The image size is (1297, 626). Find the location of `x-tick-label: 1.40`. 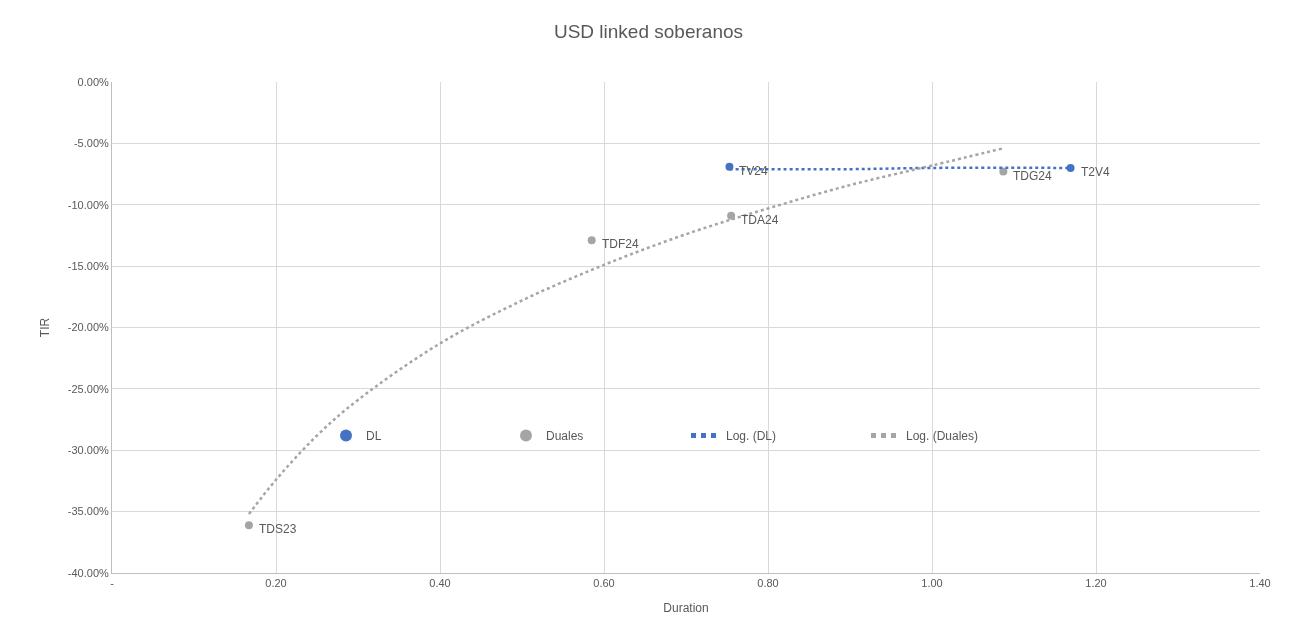

x-tick-label: 1.40 is located at coordinates (1260, 583).